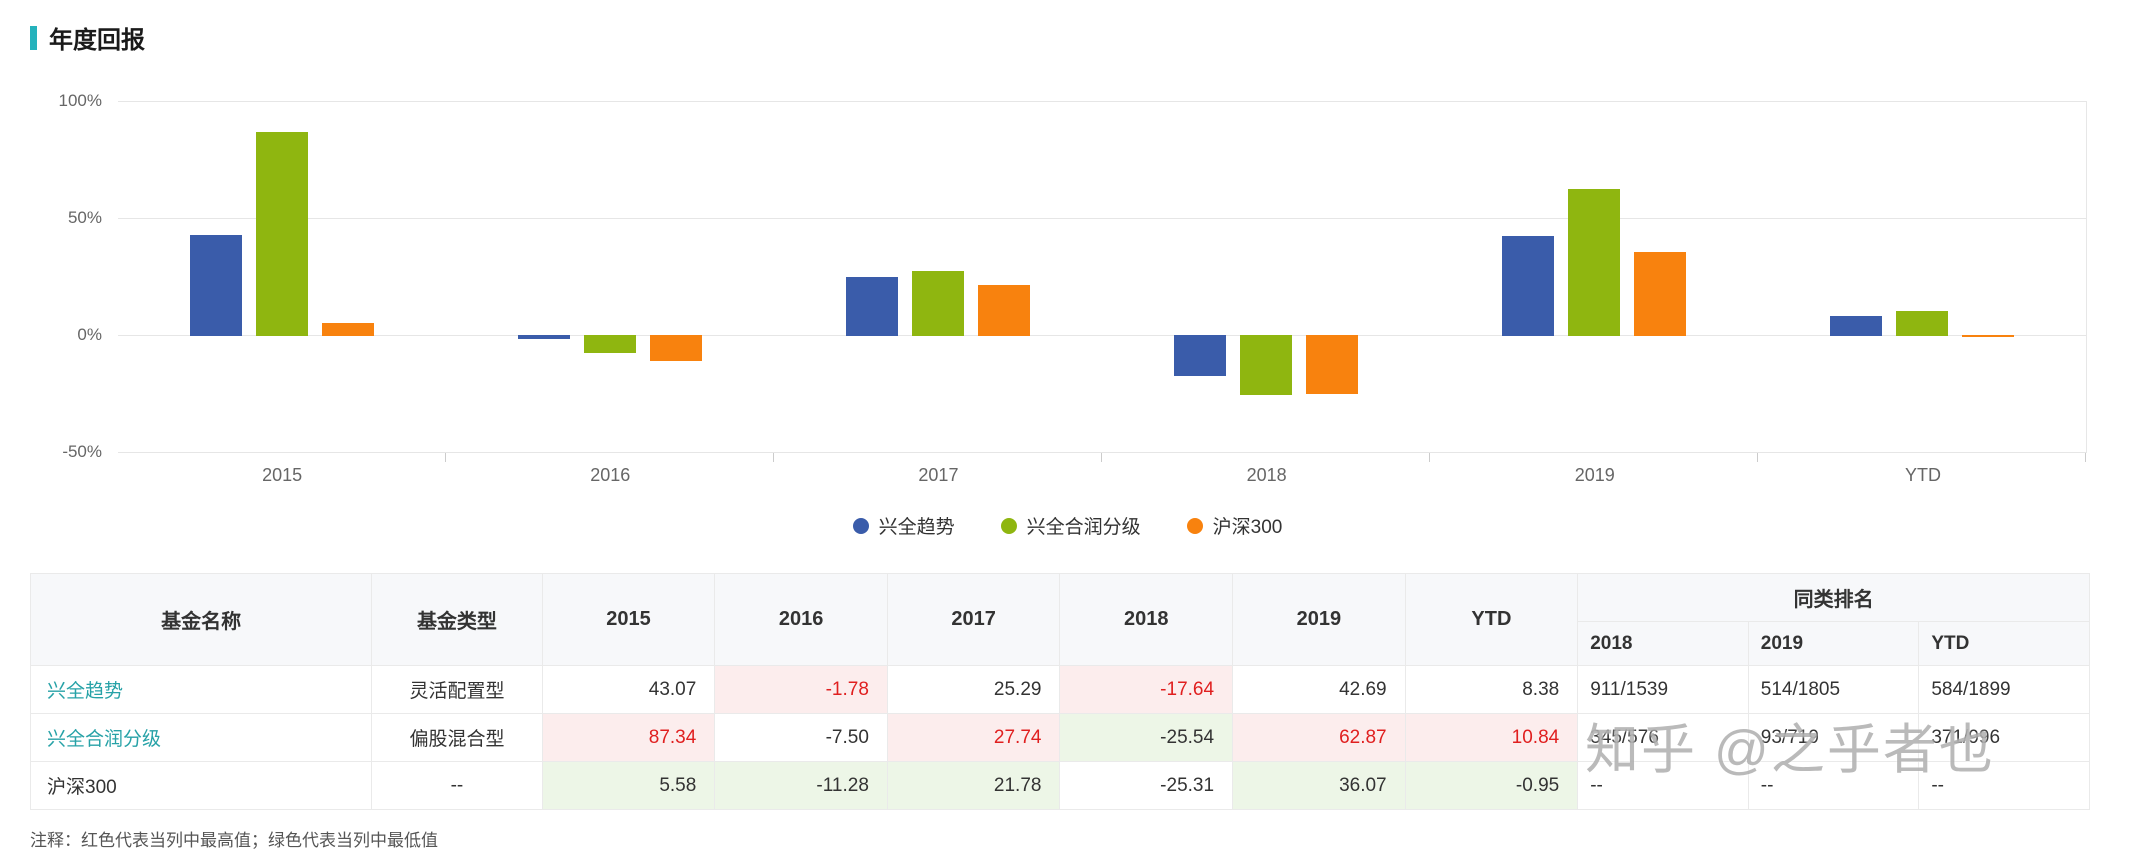 The height and width of the screenshot is (849, 2135). What do you see at coordinates (89, 334) in the screenshot?
I see `y-axis-label: 0%` at bounding box center [89, 334].